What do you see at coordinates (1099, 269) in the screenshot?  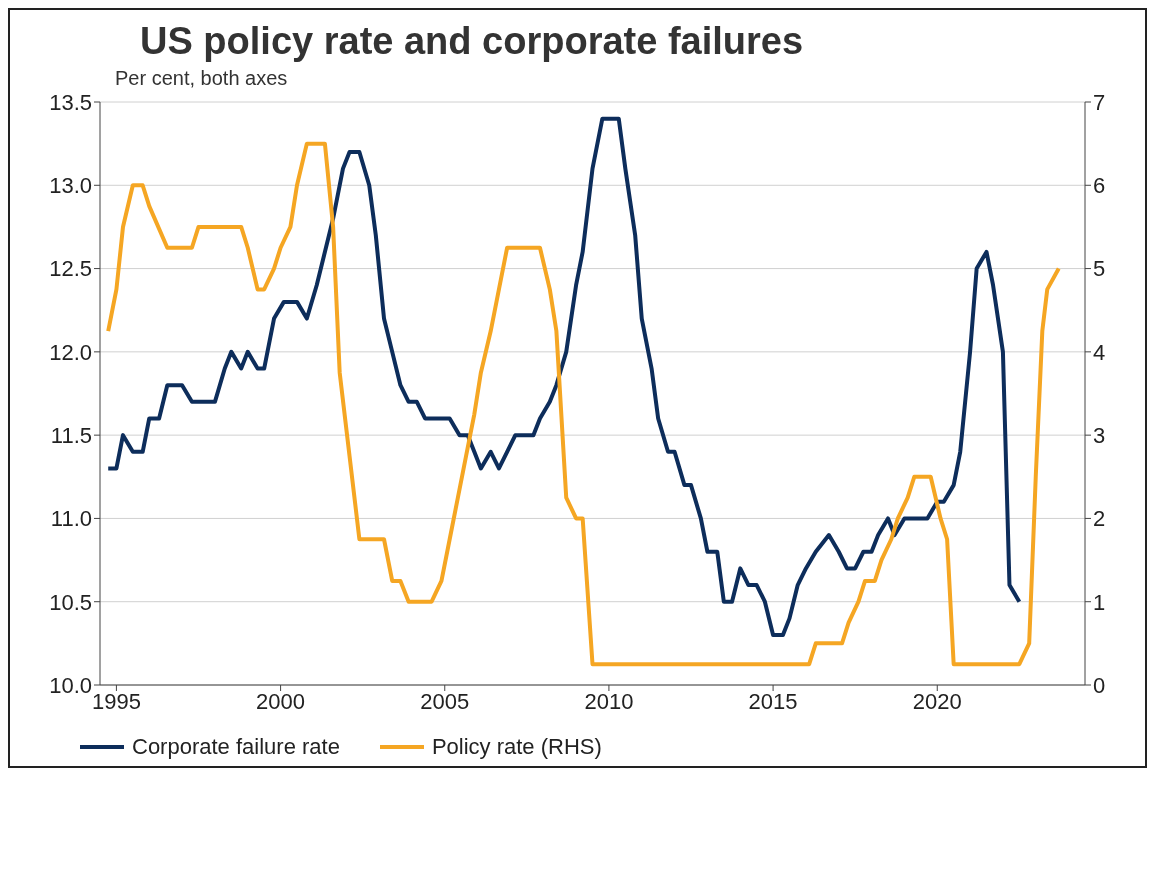 I see `y2-tick-label: 5` at bounding box center [1099, 269].